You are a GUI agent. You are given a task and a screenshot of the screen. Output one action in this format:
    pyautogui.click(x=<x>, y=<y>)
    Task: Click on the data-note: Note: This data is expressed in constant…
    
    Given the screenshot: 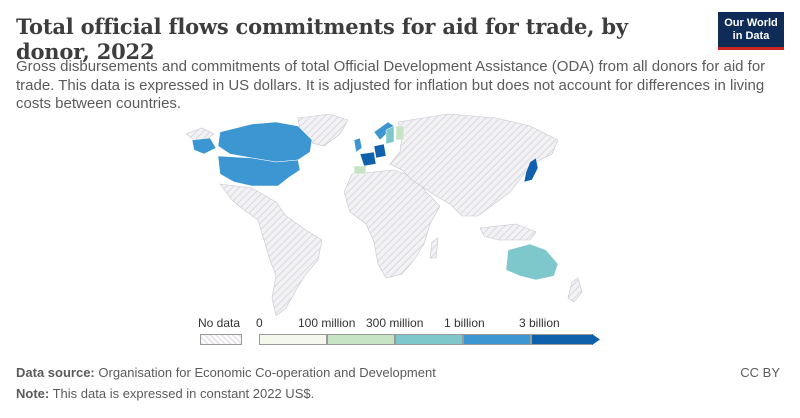 What is the action you would take?
    pyautogui.click(x=165, y=393)
    